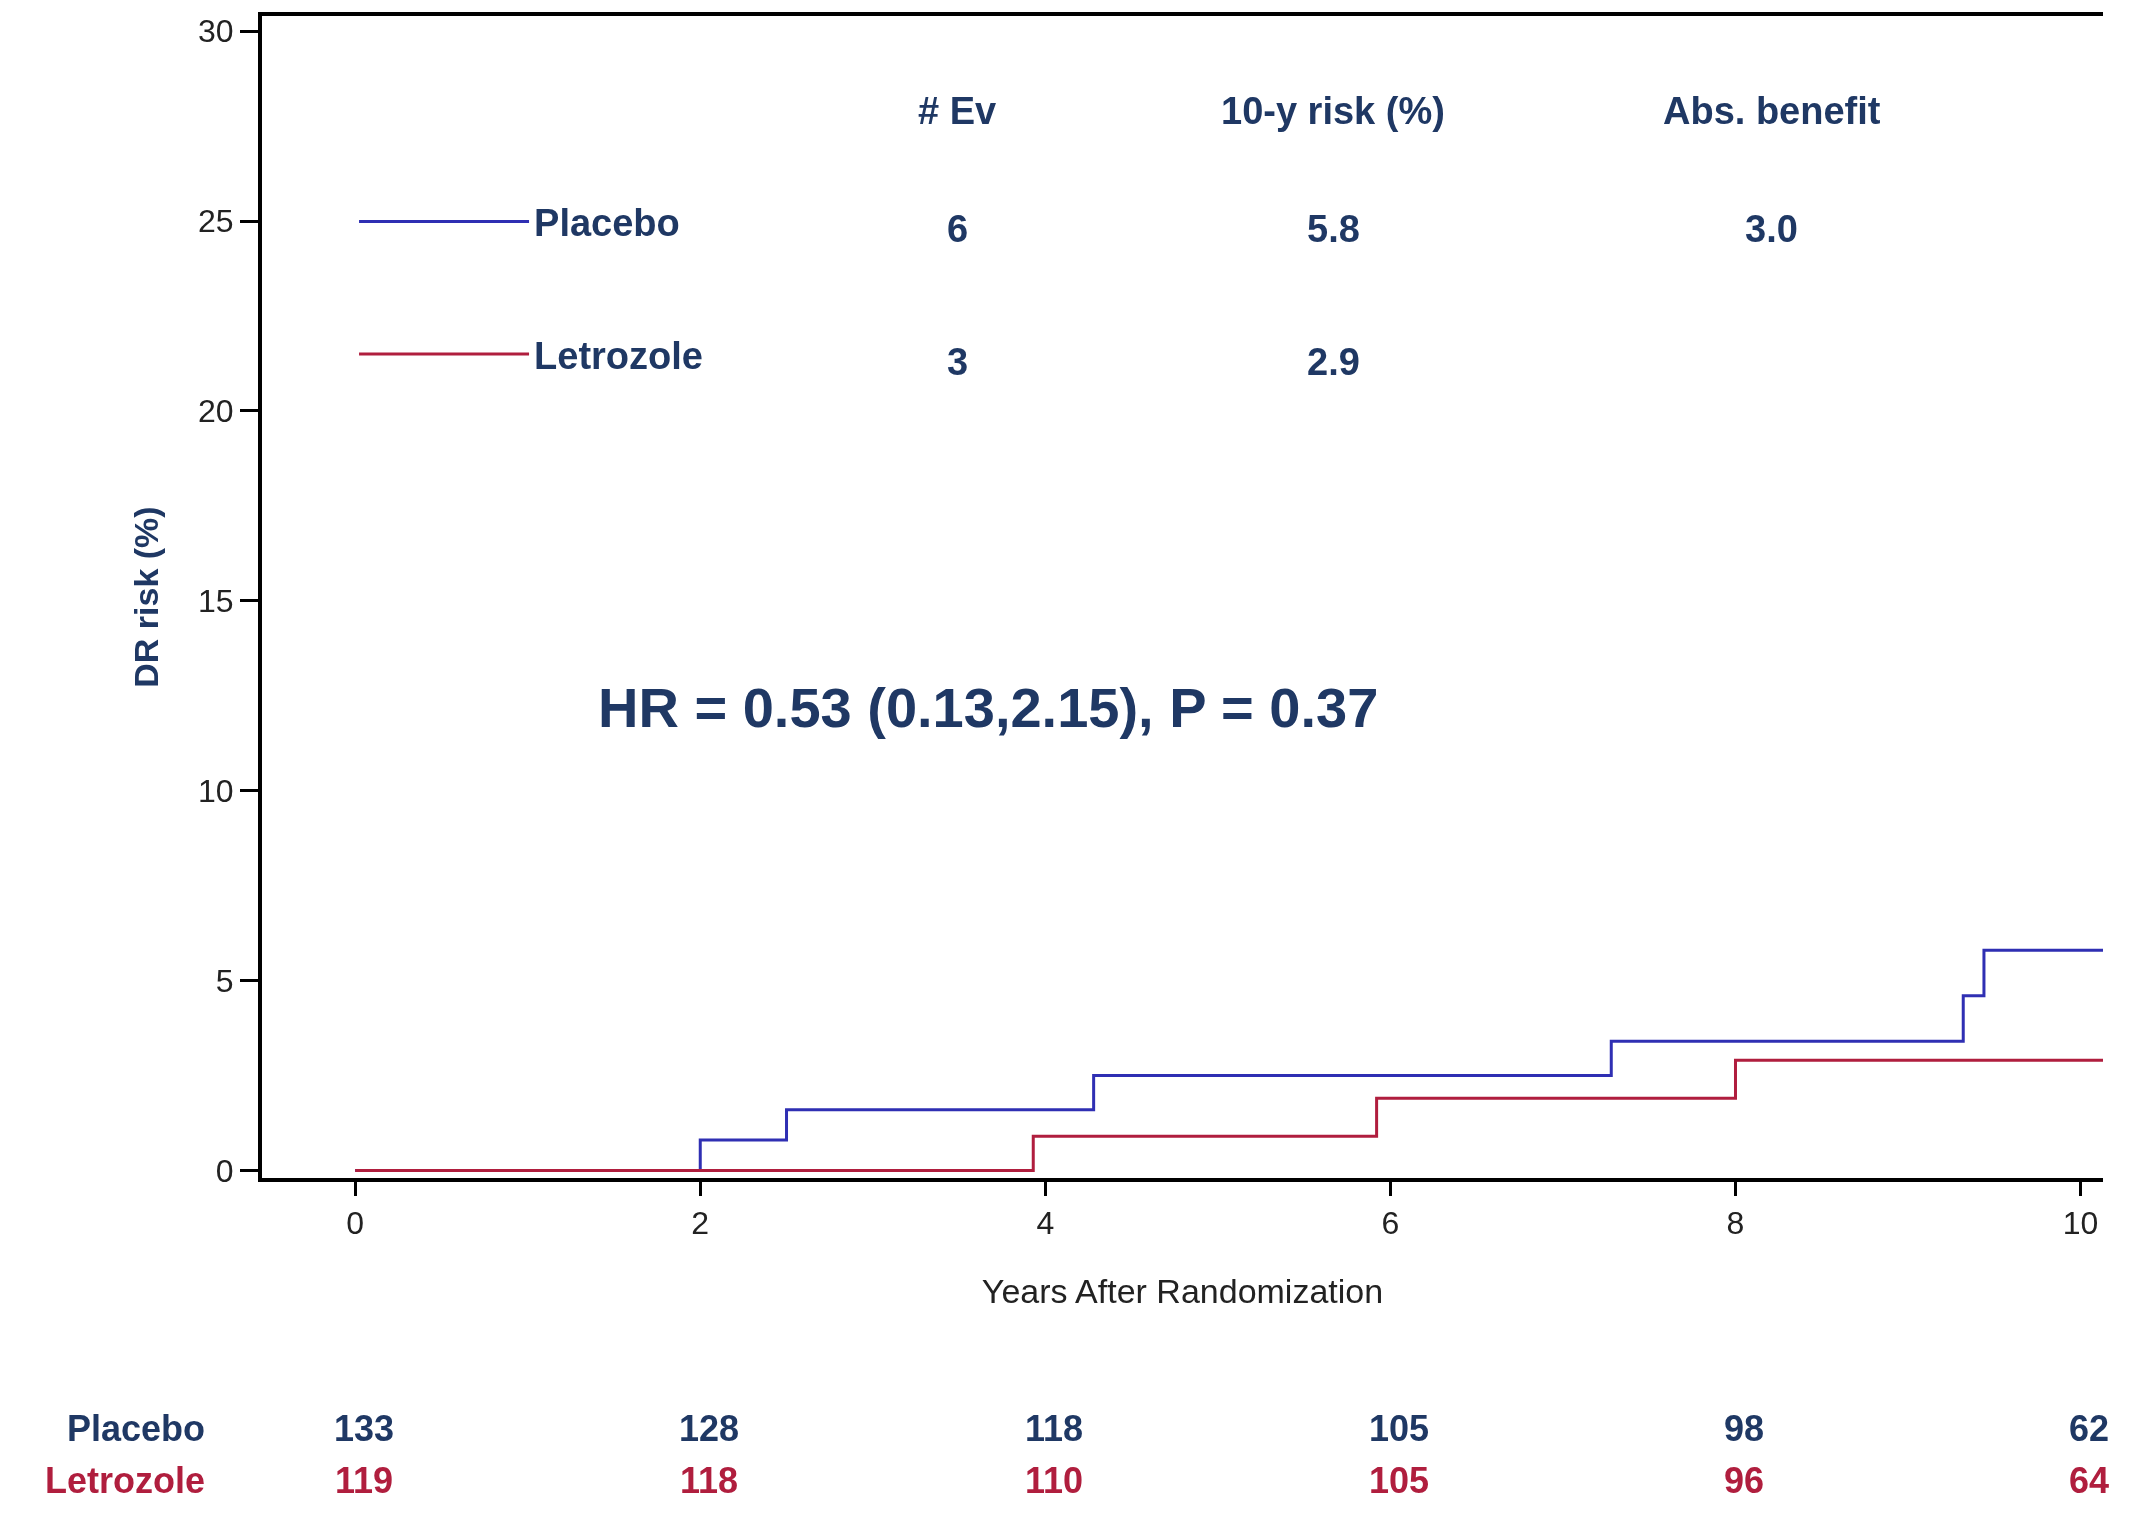 Image resolution: width=2143 pixels, height=1516 pixels. Describe the element at coordinates (1182, 1291) in the screenshot. I see `x-axis-title: Years After Randomization` at that location.